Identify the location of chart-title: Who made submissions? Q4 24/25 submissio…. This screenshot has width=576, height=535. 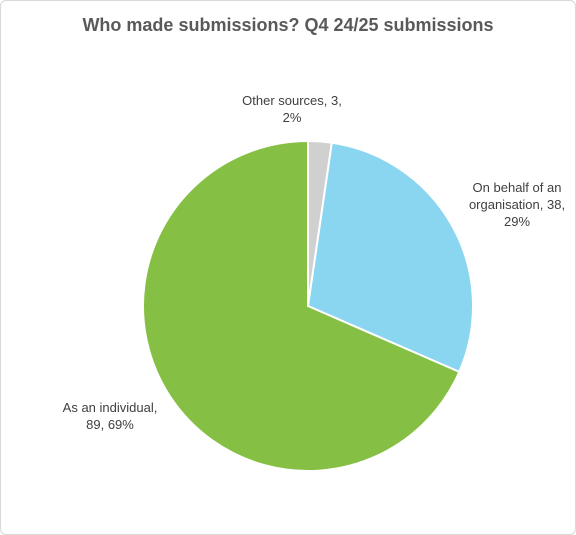
(288, 25).